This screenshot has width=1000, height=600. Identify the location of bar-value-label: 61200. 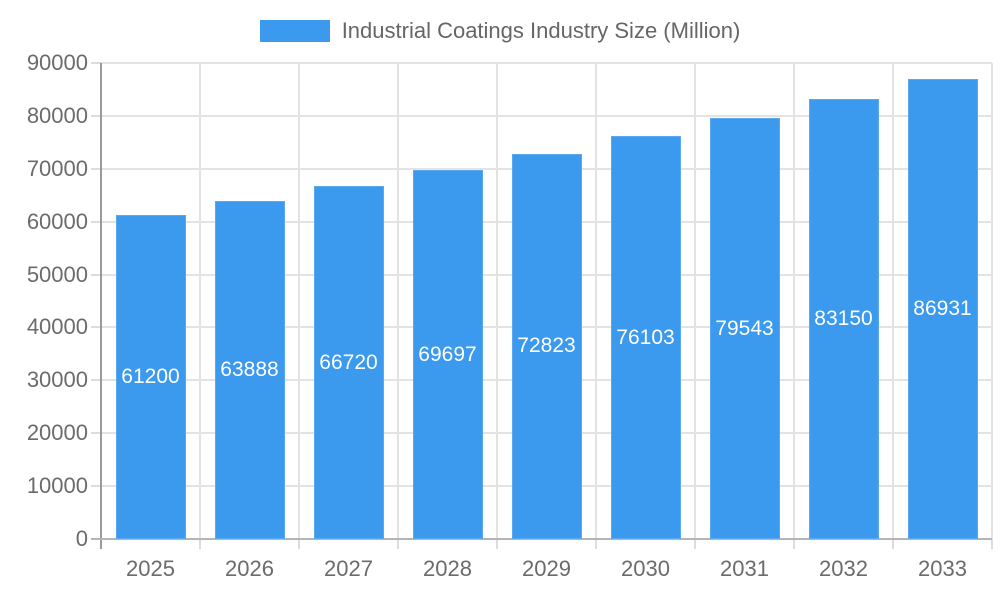
(150, 377).